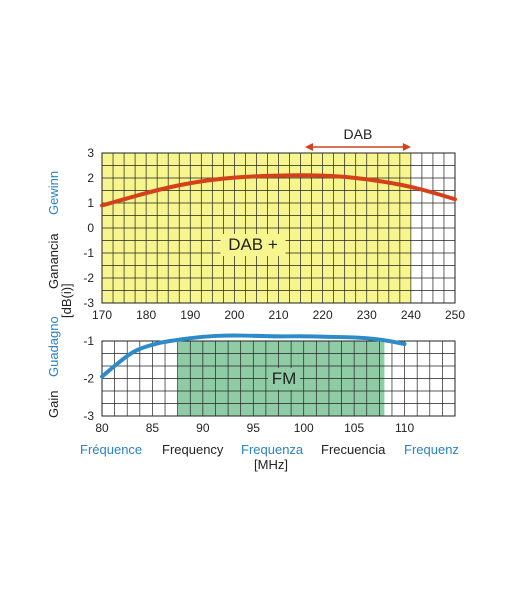  What do you see at coordinates (455, 315) in the screenshot?
I see `dab-x-tick-label: 250` at bounding box center [455, 315].